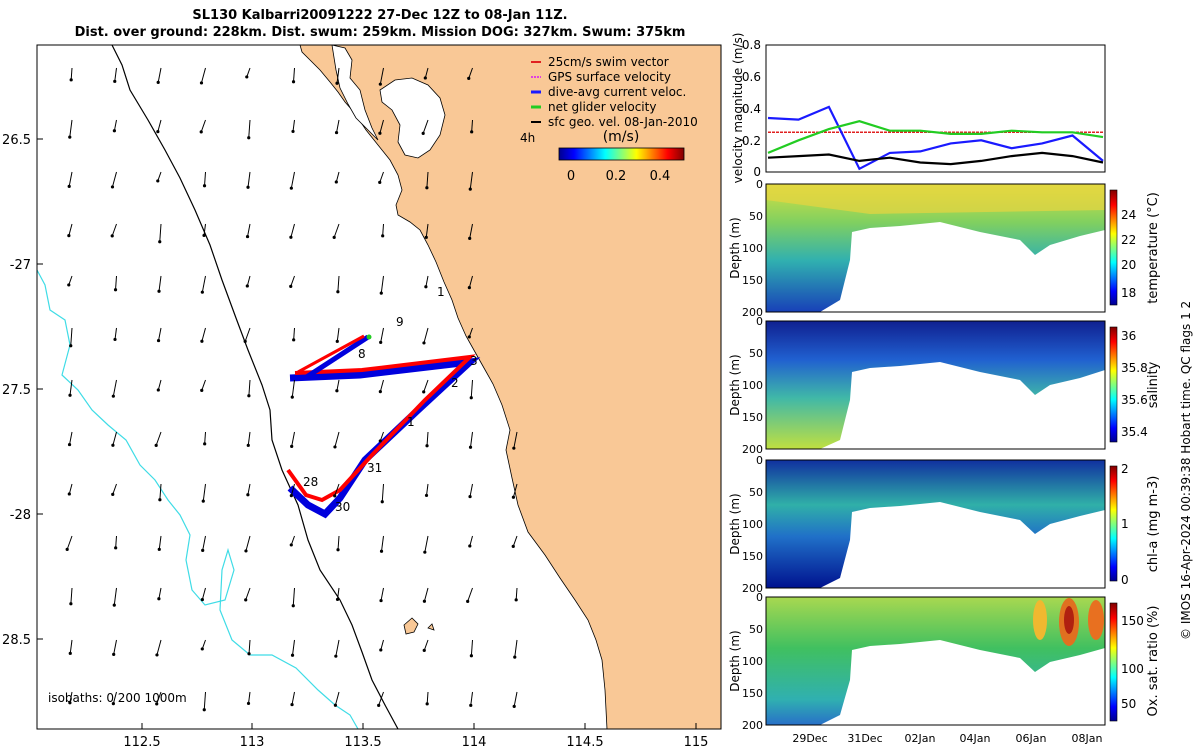  I want to click on svg-text: 3, so click(474, 361).